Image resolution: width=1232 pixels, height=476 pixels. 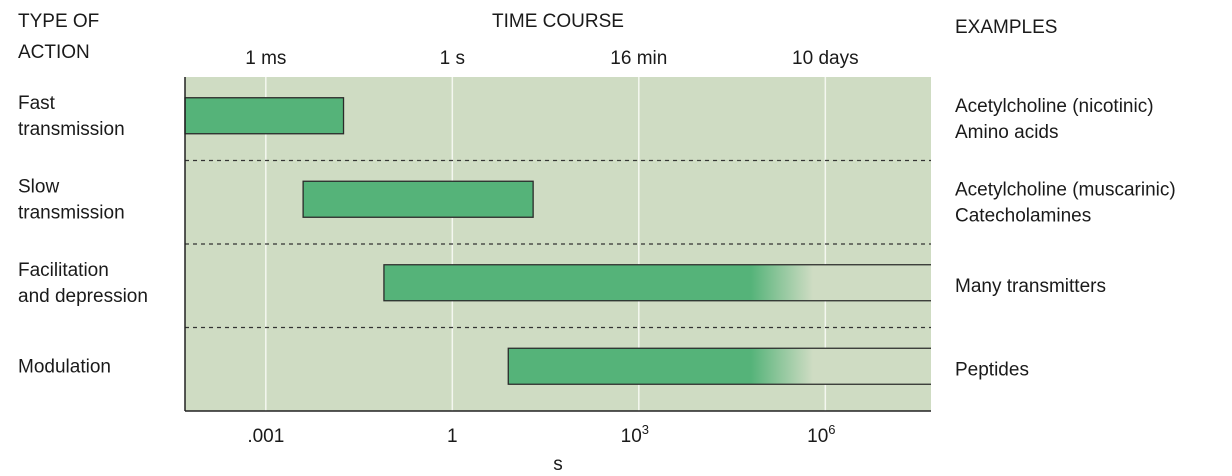 I want to click on example-1-line-0: Acetylcholine (muscarinic), so click(x=1065, y=189).